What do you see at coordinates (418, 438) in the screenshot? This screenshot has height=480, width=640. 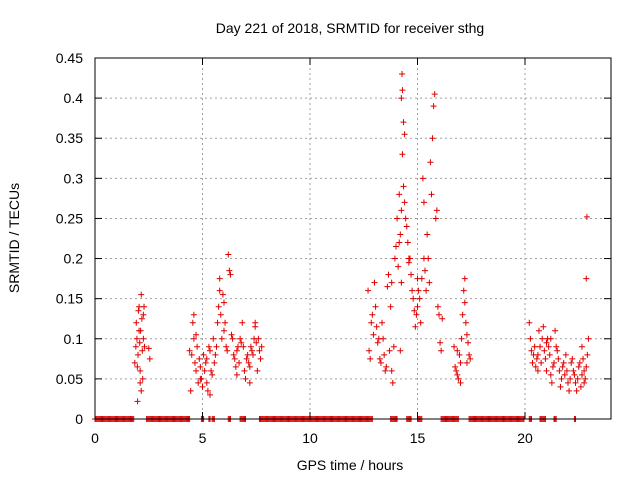 I see `x-tick-label: 15` at bounding box center [418, 438].